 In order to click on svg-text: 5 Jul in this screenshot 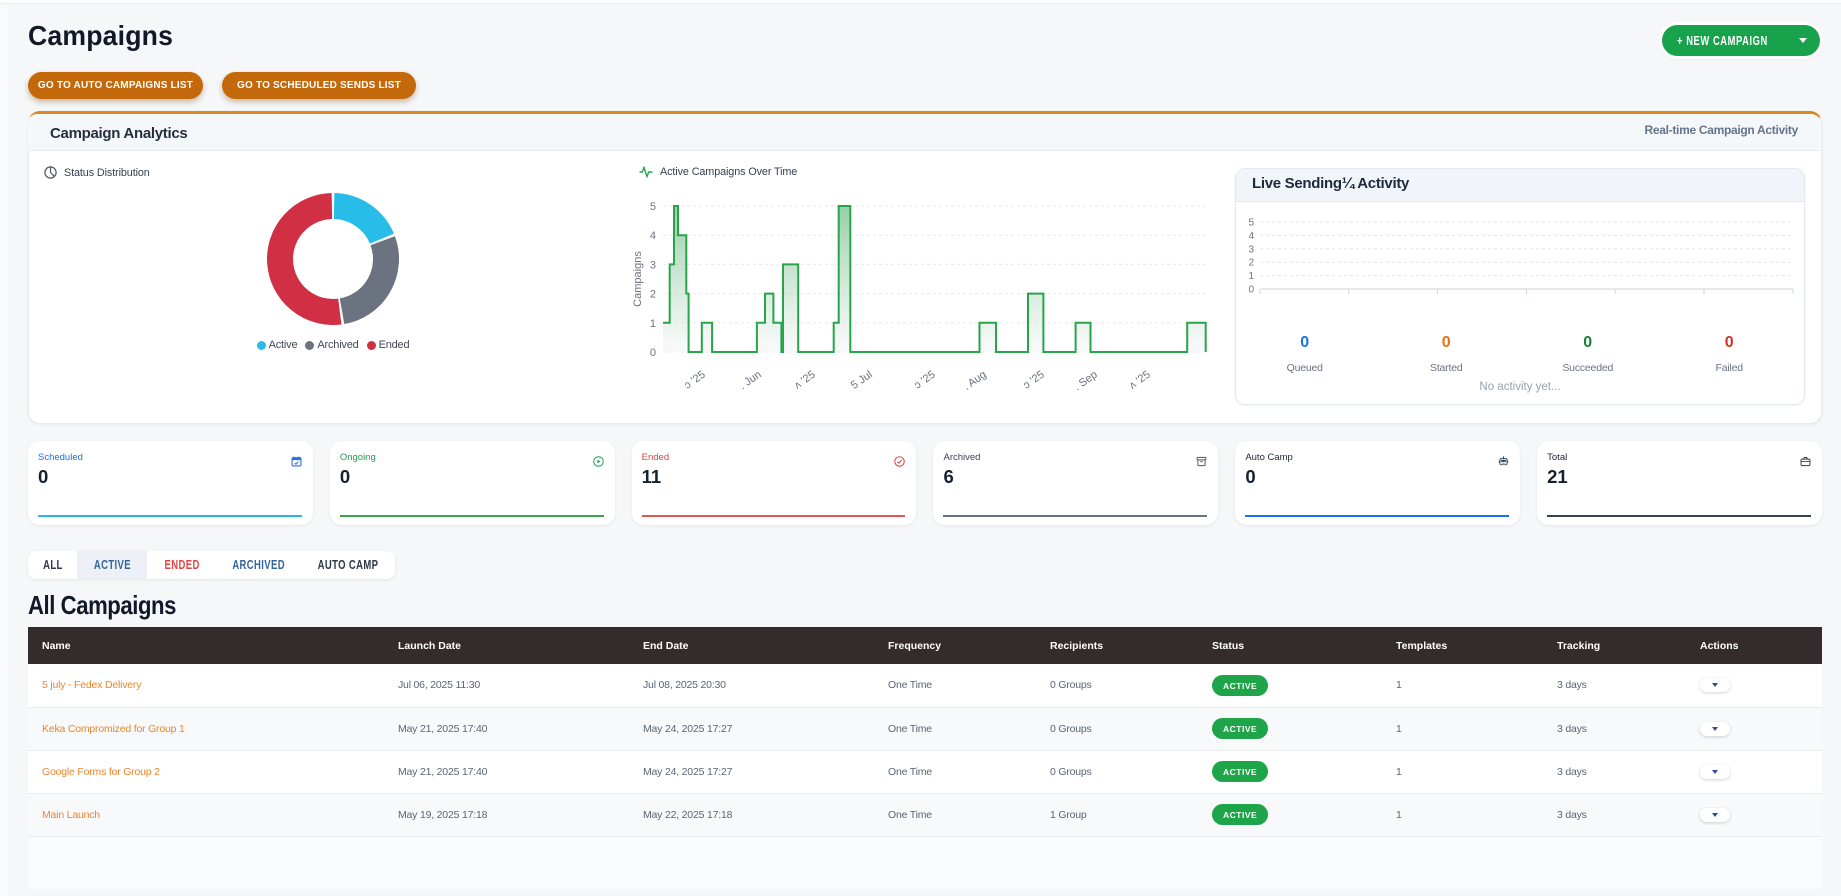, I will do `click(862, 379)`.